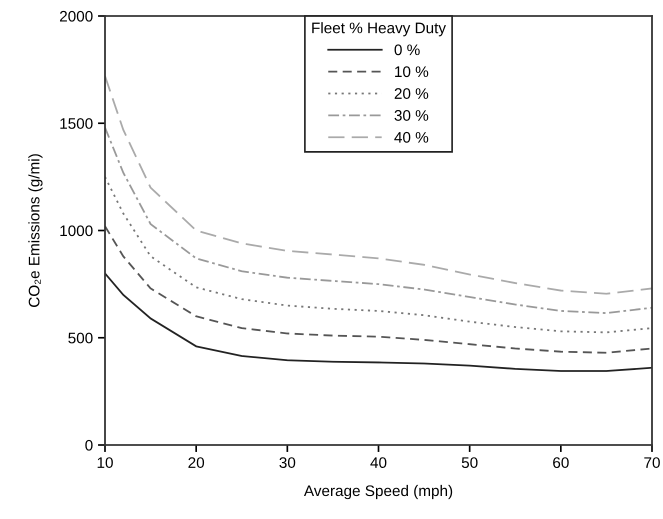 This screenshot has width=663, height=519. I want to click on x-tick-label: 60, so click(561, 462).